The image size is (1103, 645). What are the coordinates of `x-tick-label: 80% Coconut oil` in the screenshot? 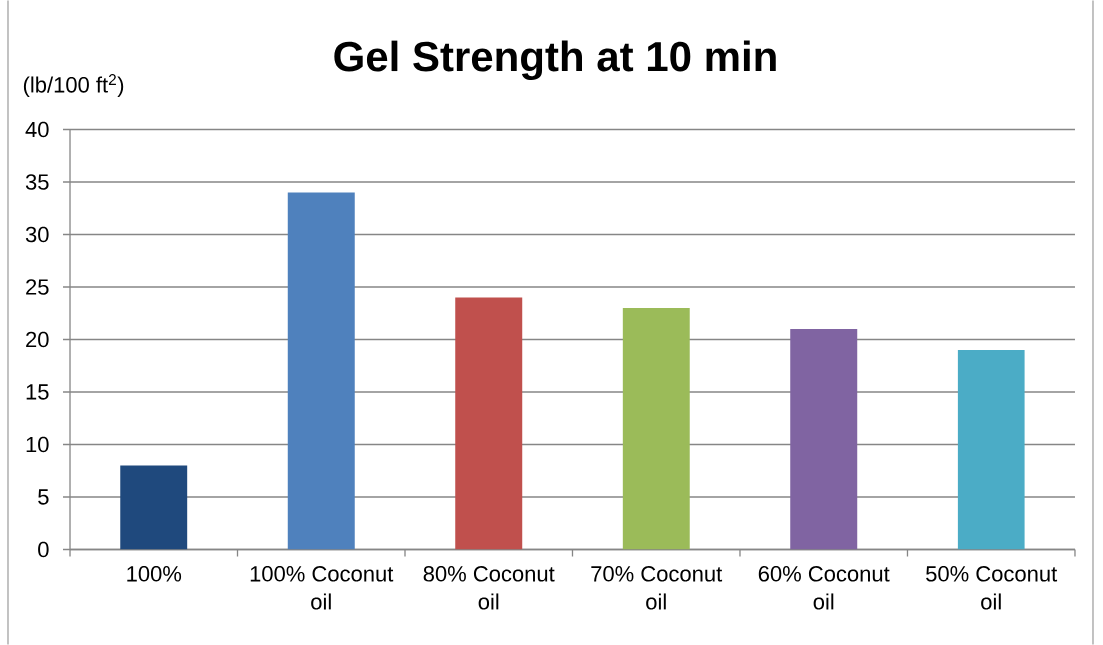 It's located at (489, 588).